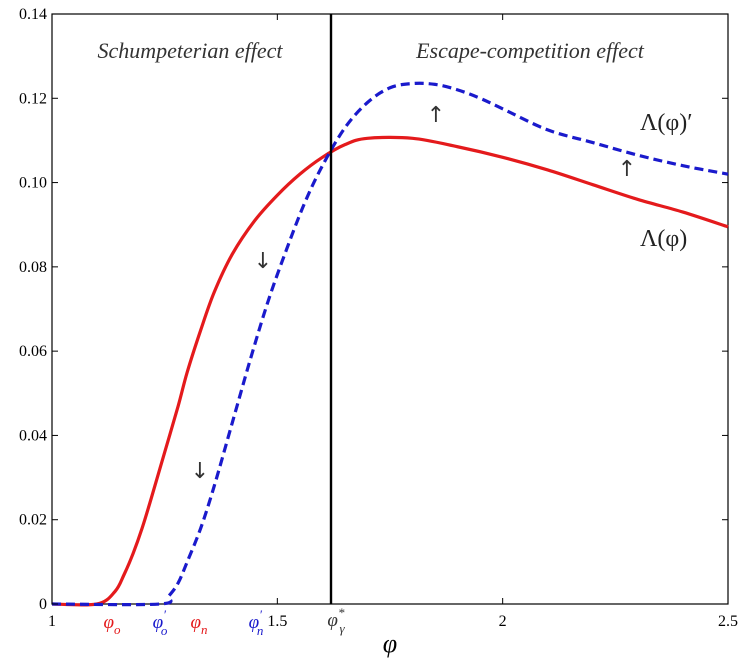 This screenshot has width=749, height=661. Describe the element at coordinates (33, 14) in the screenshot. I see `y-tick-label: 0.14` at that location.